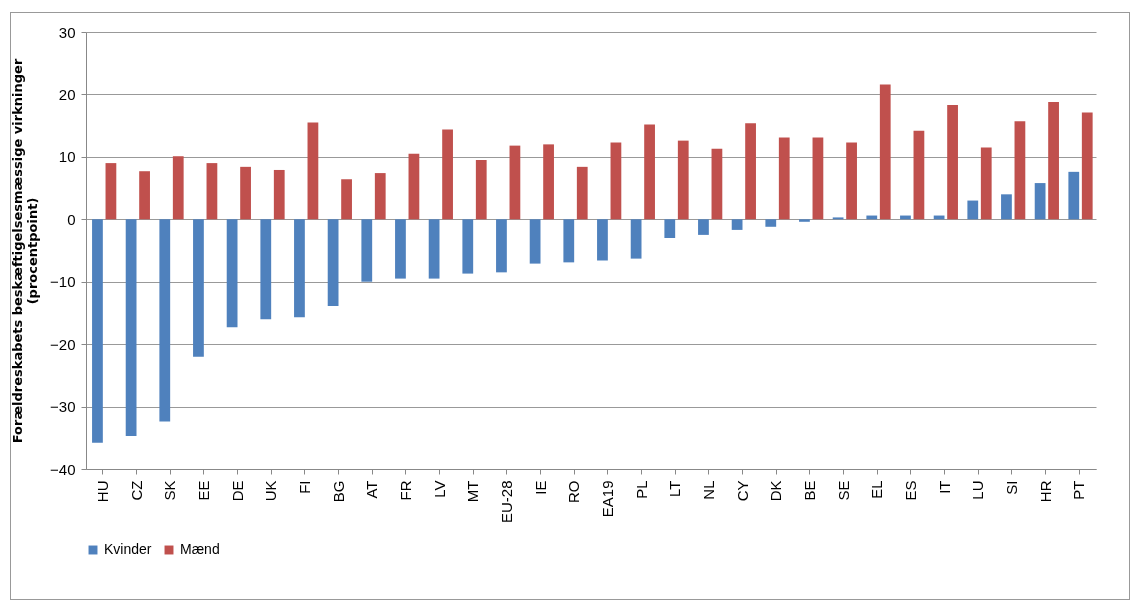 Image resolution: width=1144 pixels, height=606 pixels. Describe the element at coordinates (607, 499) in the screenshot. I see `x-tick-label: EA19` at that location.